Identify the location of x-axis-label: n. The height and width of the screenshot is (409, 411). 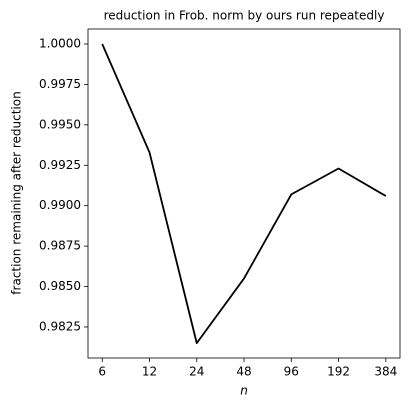
(244, 391).